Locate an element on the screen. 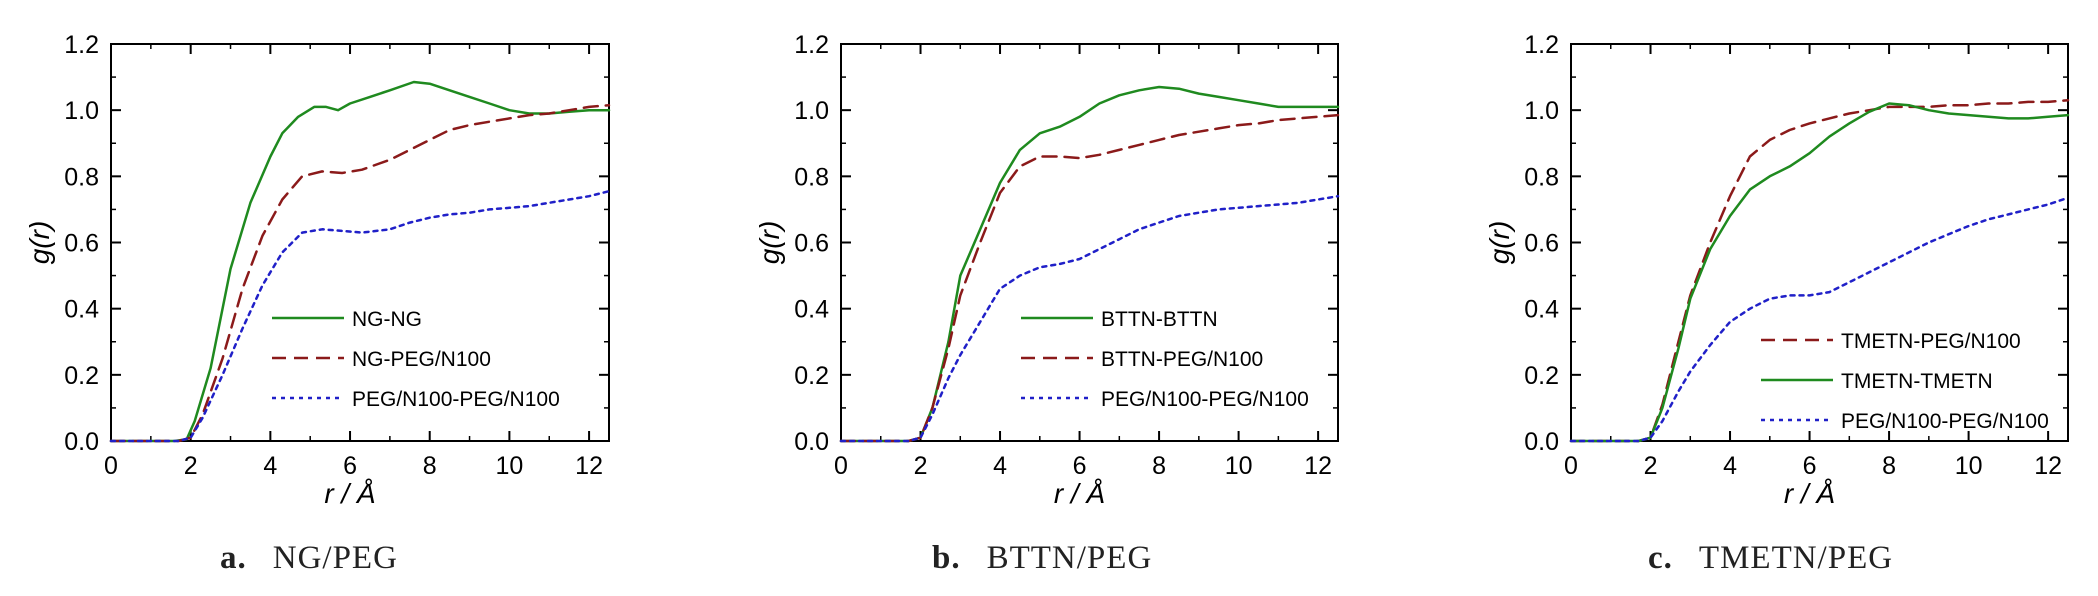 The image size is (2098, 596). legend-label: TMETN-TMETN is located at coordinates (1917, 381).